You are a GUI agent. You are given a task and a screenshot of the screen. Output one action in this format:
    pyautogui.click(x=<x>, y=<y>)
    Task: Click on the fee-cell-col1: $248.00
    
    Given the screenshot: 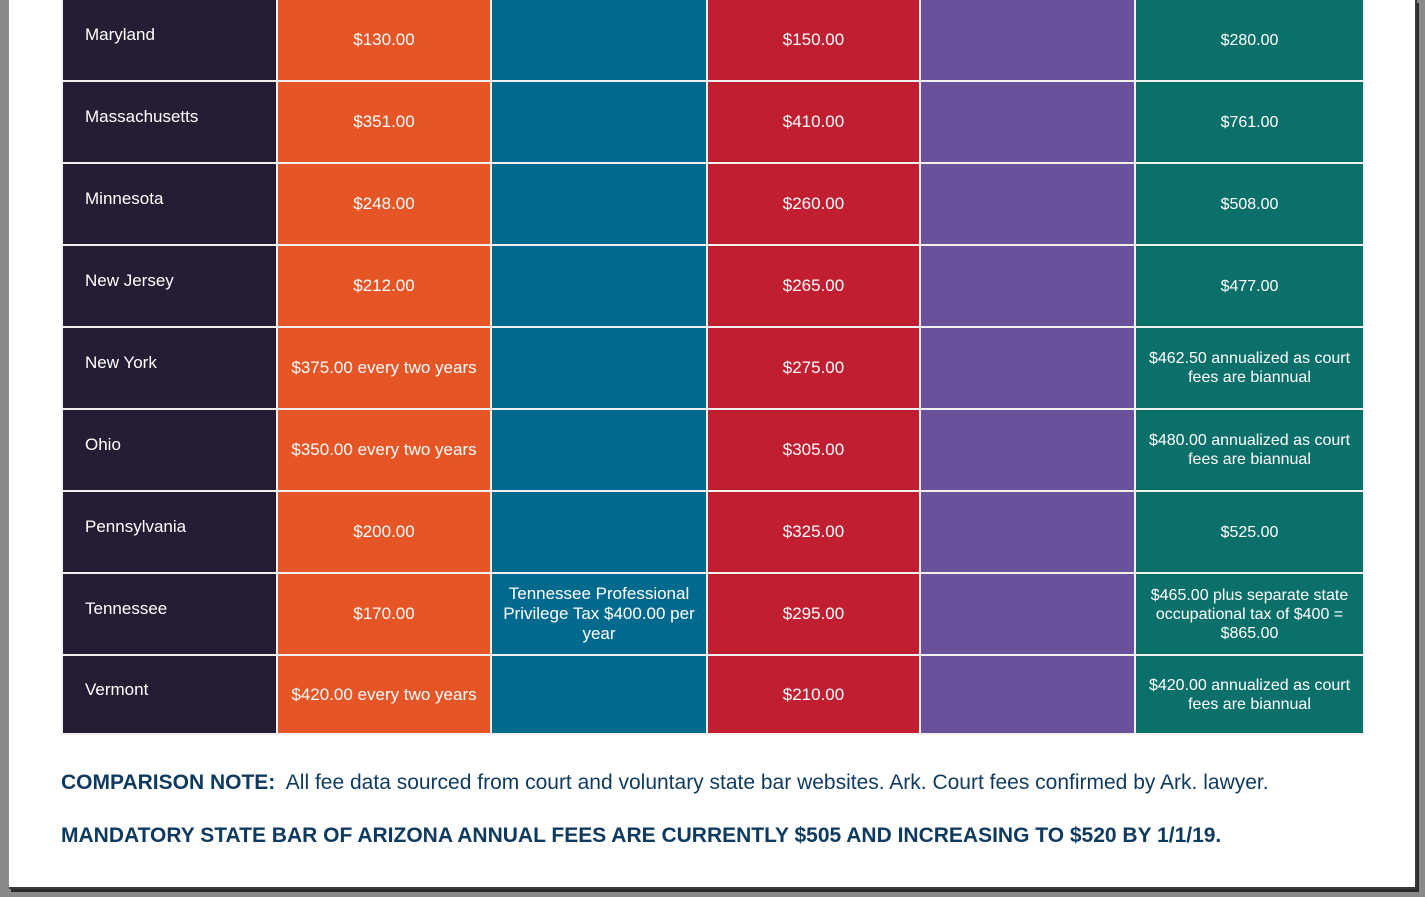 What is the action you would take?
    pyautogui.click(x=384, y=204)
    